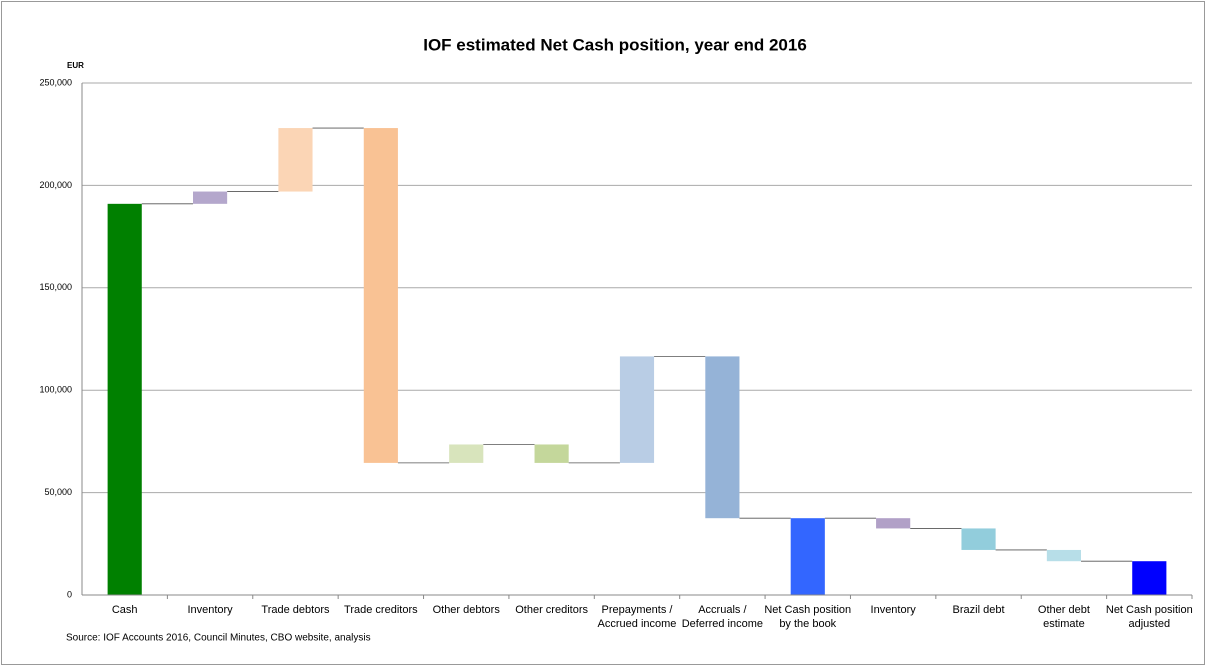 The height and width of the screenshot is (667, 1207). I want to click on x-tick-label: Other debt estimate, so click(1063, 617).